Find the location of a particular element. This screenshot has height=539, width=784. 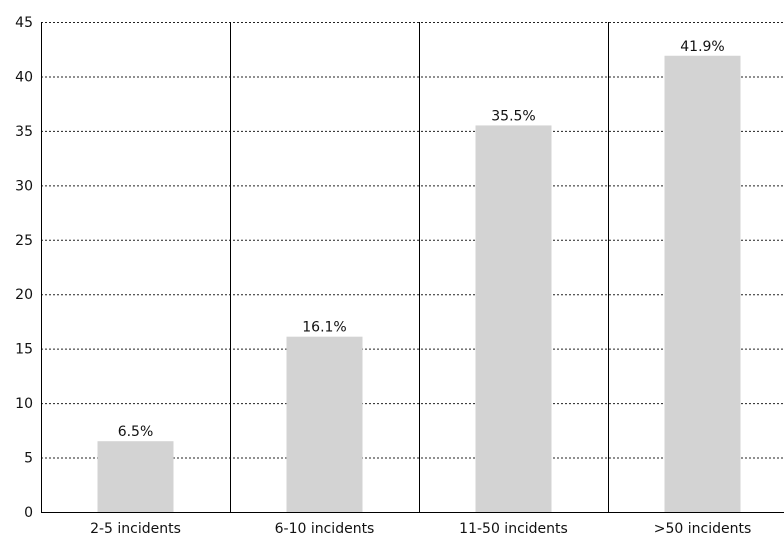

y-tick-label: 5 is located at coordinates (28, 459).